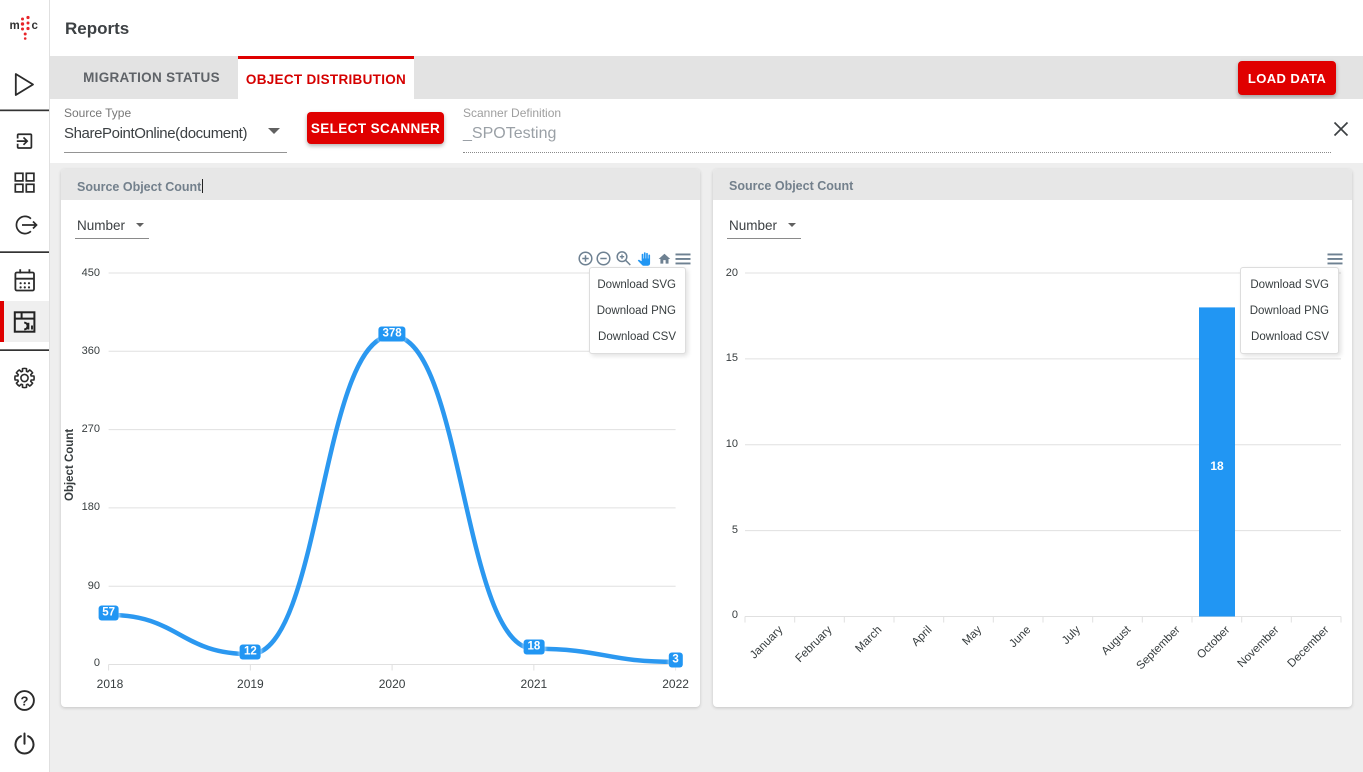  I want to click on svg-text: c, so click(35, 26).